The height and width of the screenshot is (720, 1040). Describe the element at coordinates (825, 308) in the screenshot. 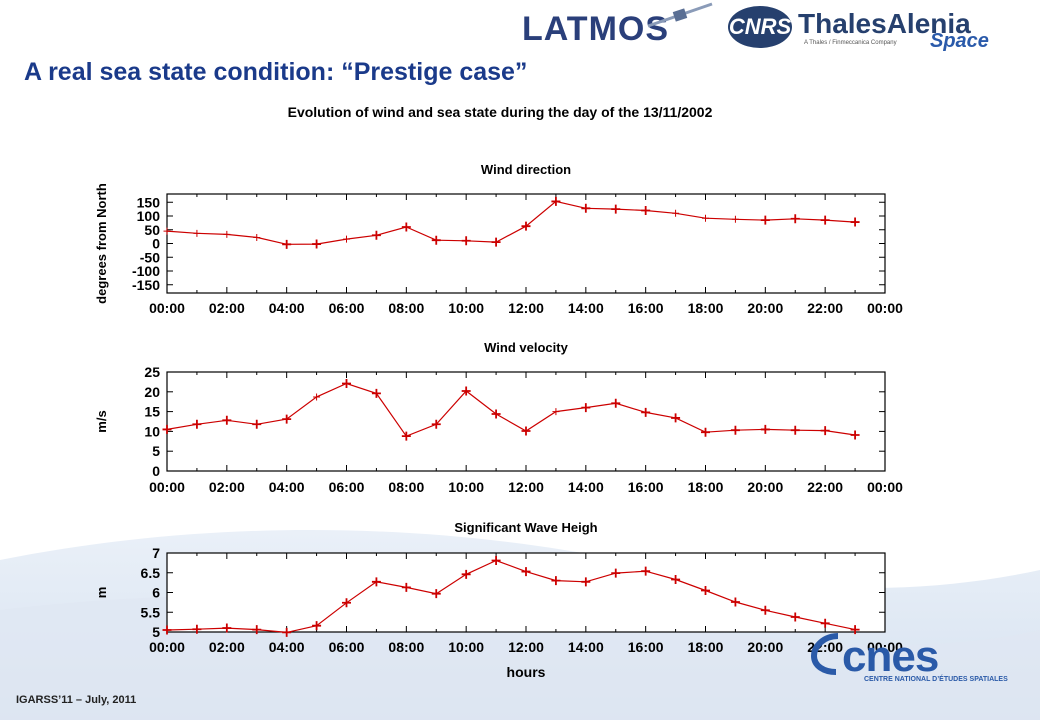

I see `x-tick-label: 22:00` at that location.